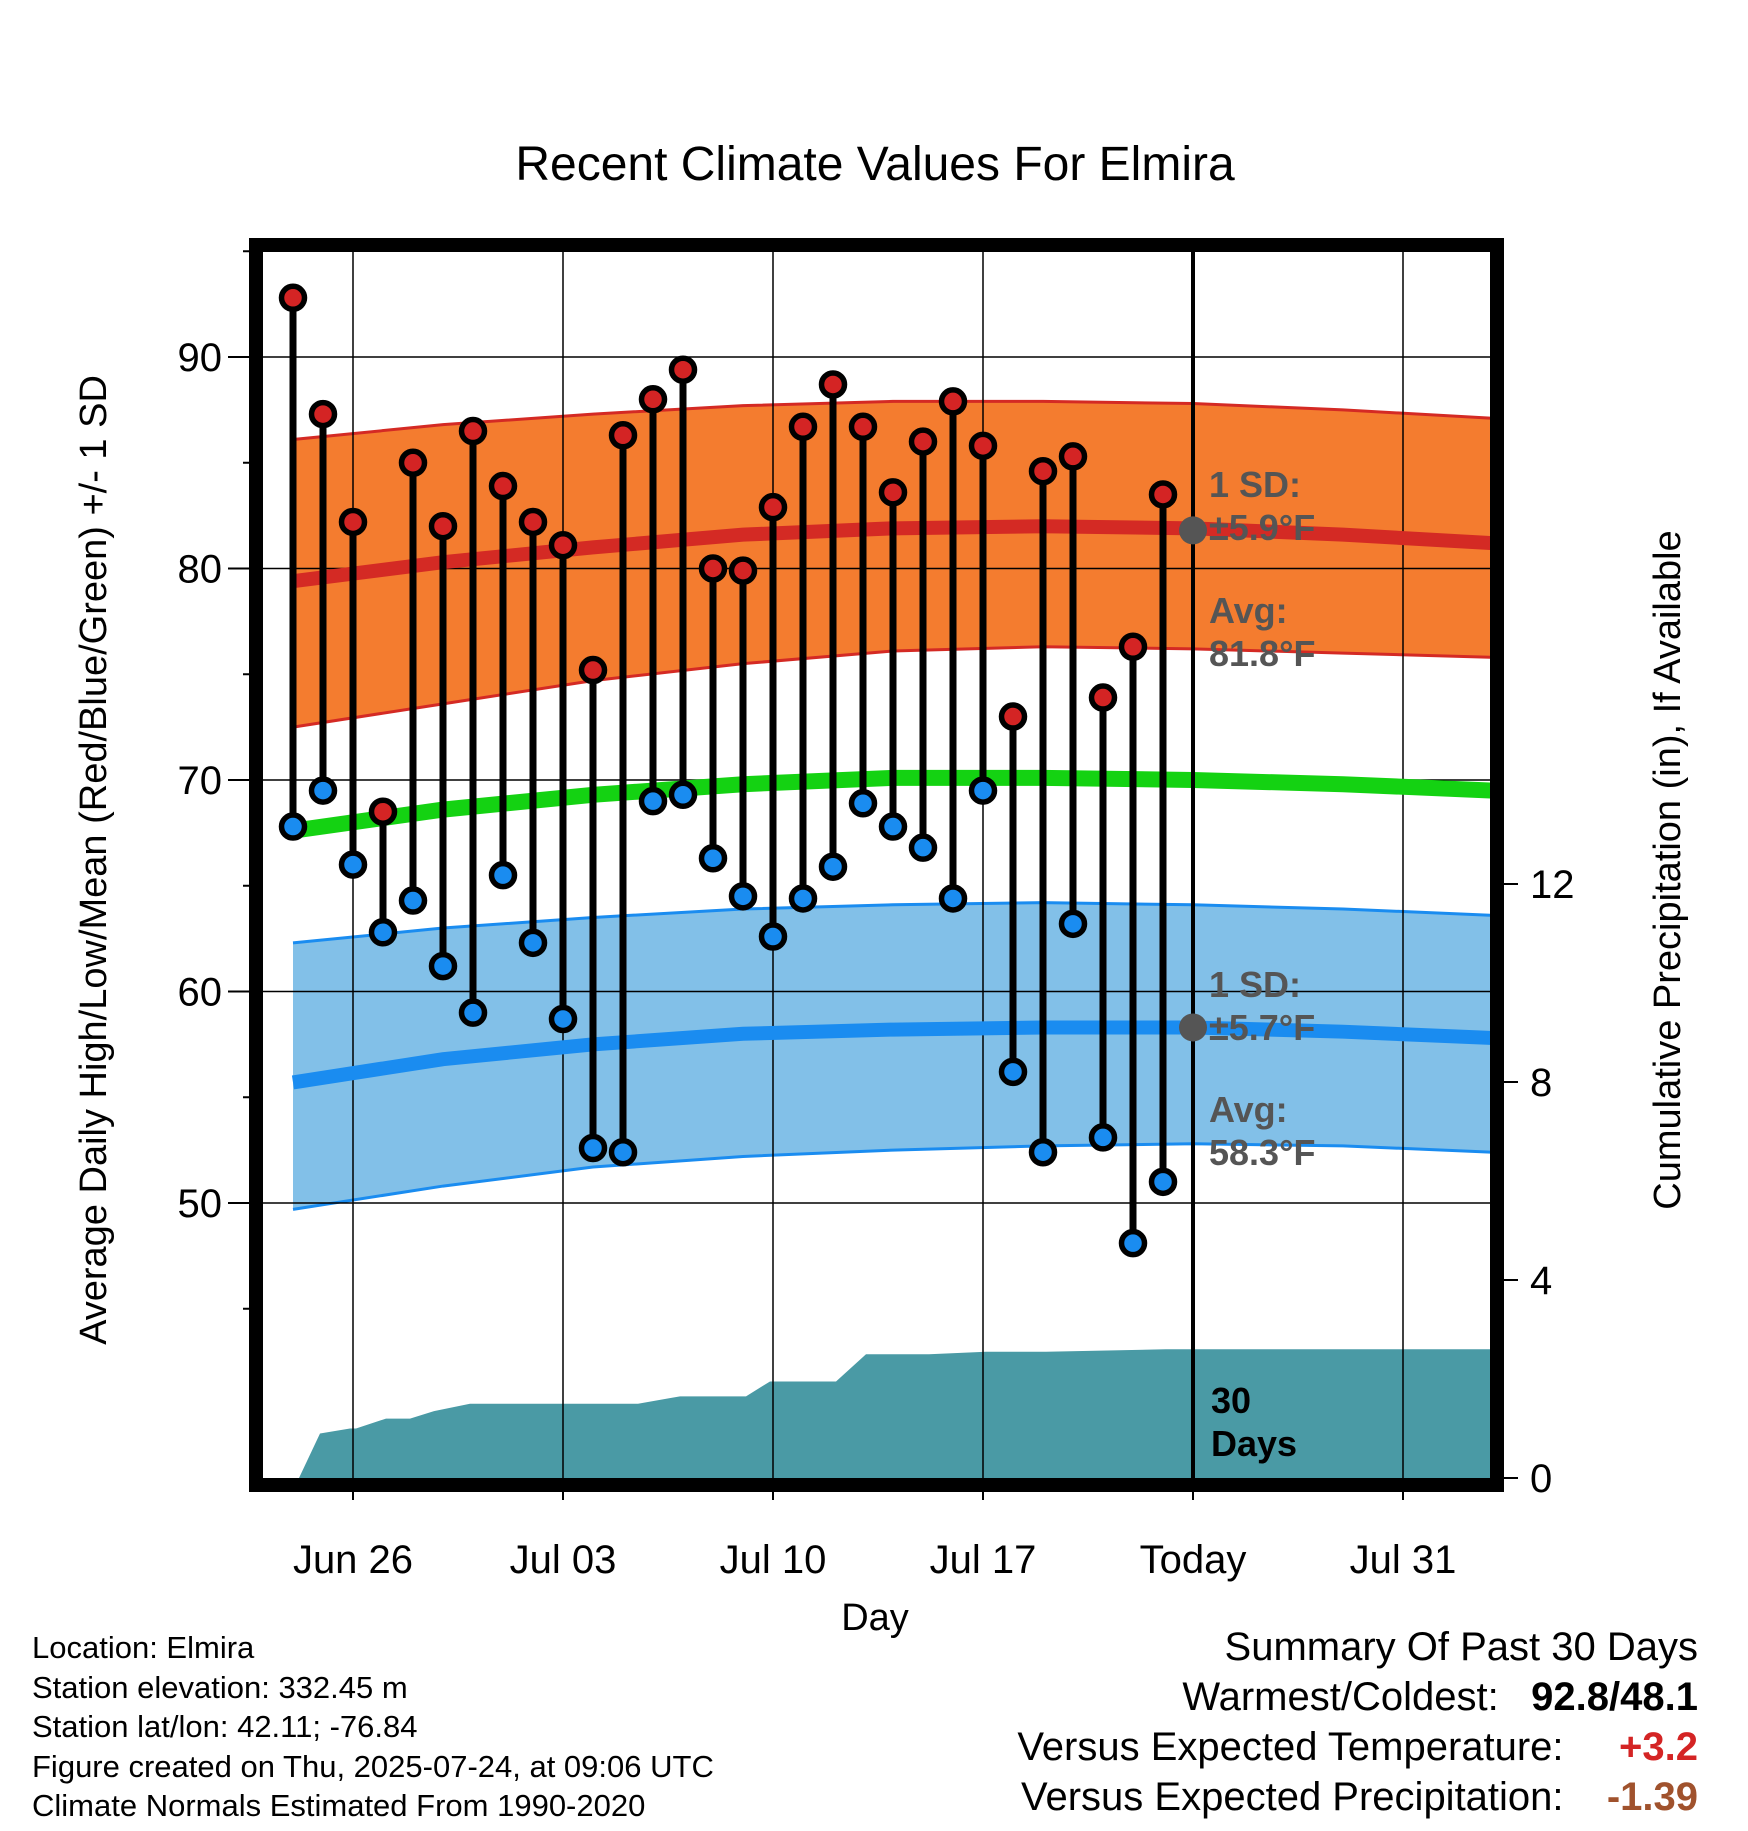  Describe the element at coordinates (1541, 1083) in the screenshot. I see `y2-tick-label: 8` at that location.